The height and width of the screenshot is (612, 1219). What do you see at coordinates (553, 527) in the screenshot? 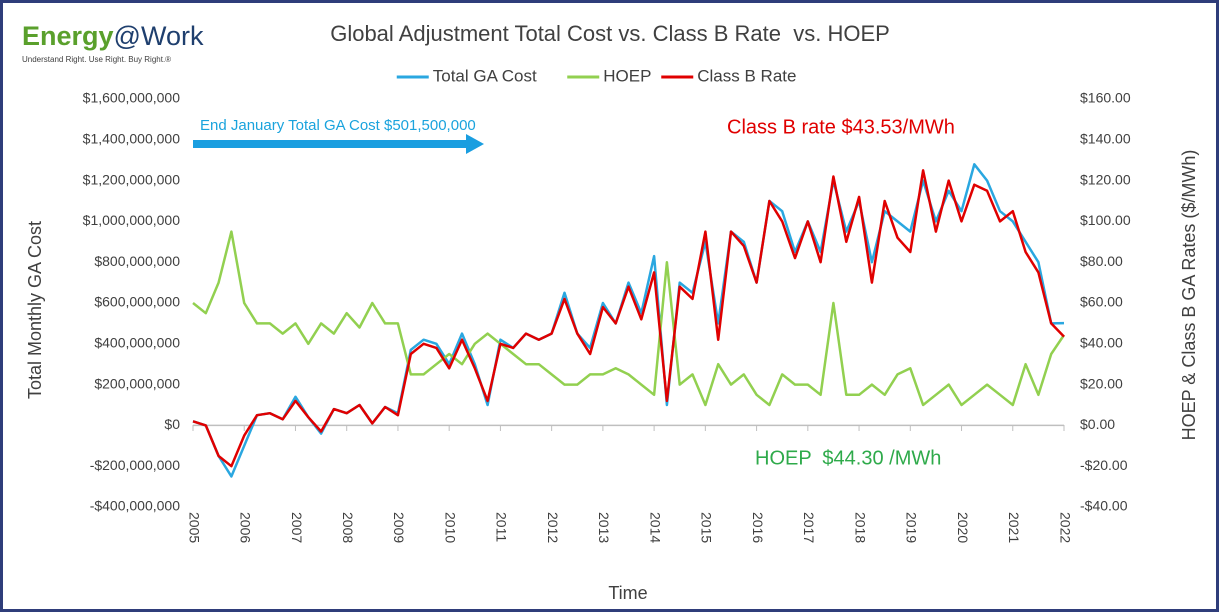
I see `x-tick-label: 2012` at bounding box center [553, 527].